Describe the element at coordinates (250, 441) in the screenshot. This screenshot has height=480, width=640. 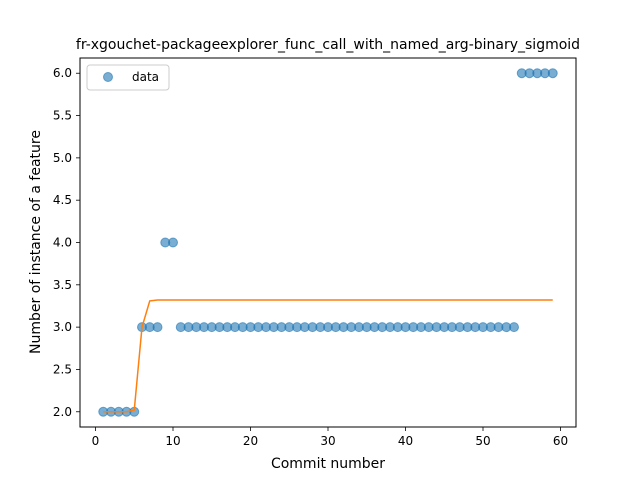
I see `x-tick-label: 20` at that location.